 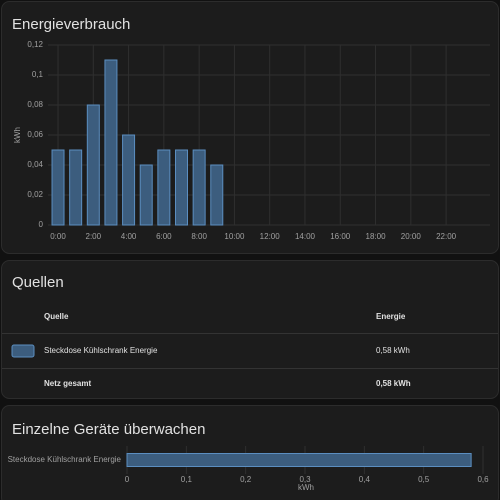 What do you see at coordinates (391, 316) in the screenshot?
I see `column-header: Energie` at bounding box center [391, 316].